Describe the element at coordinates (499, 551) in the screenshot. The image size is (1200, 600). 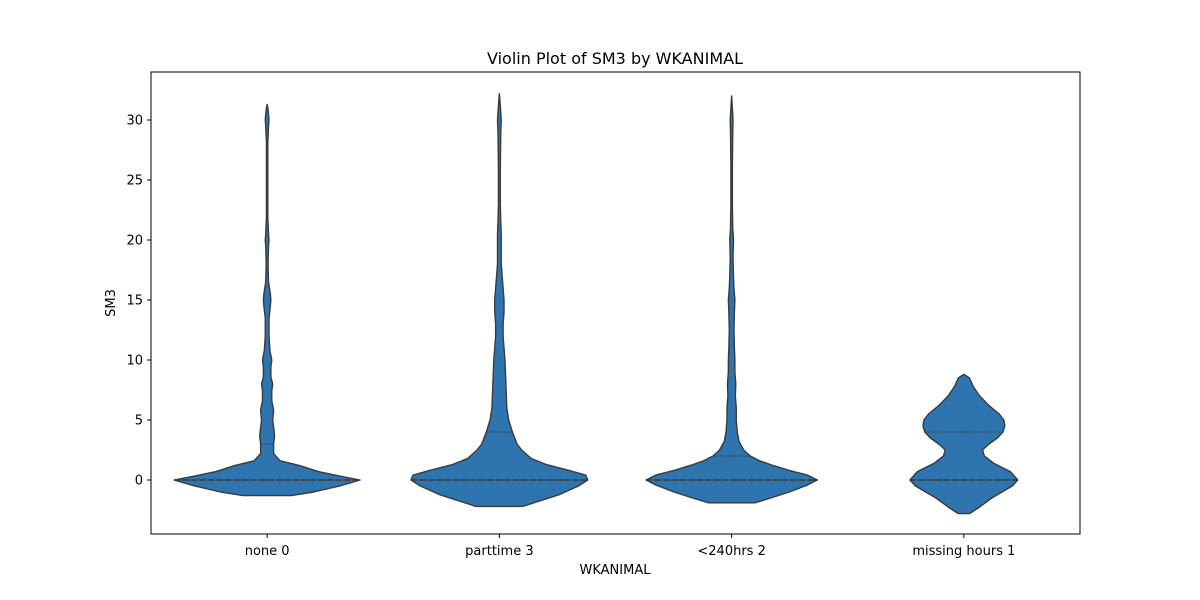
I see `x-tick-label: parttime 3` at that location.